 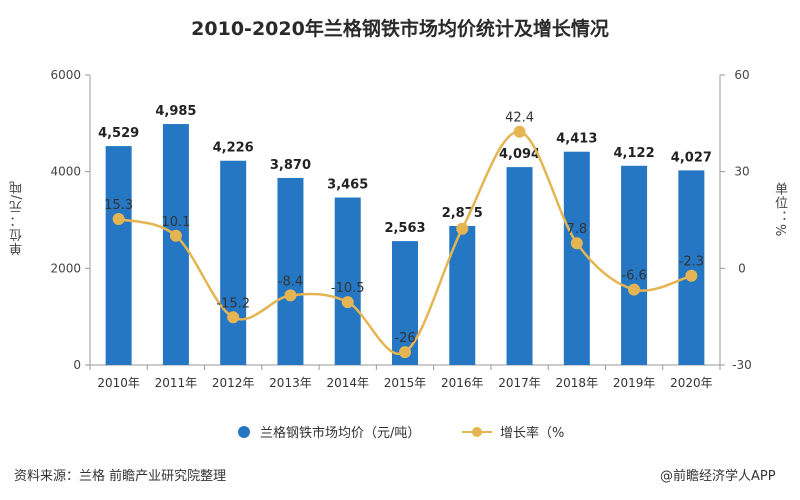 I want to click on growth-value-label: -15.2, so click(x=233, y=303).